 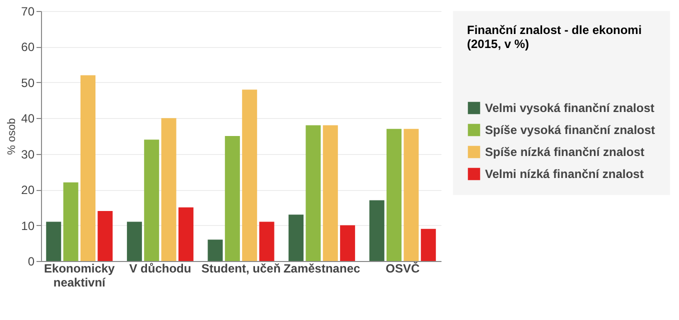 What do you see at coordinates (28, 225) in the screenshot?
I see `y-tick-label: 10` at bounding box center [28, 225].